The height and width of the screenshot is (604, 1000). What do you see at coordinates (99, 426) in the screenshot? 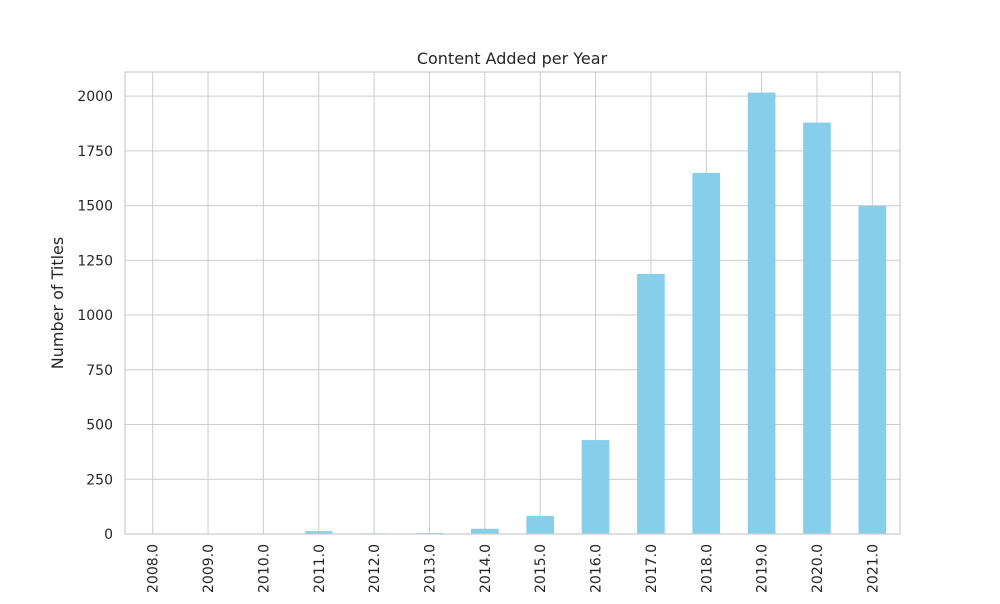
I see `y-tick-label: 500` at bounding box center [99, 426].